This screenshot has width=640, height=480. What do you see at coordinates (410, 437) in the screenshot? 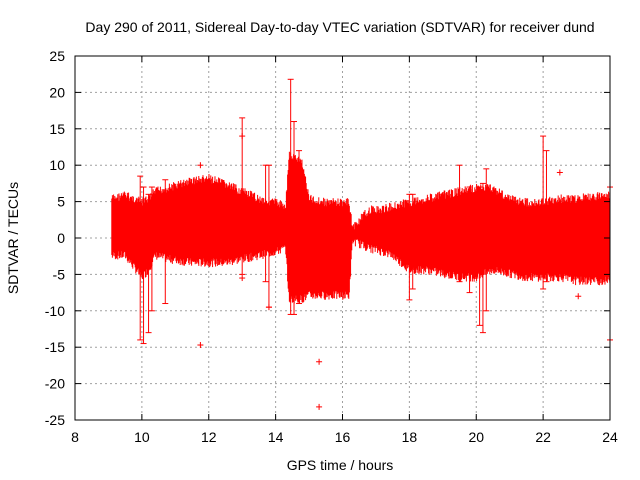
I see `x-tick-label: 18` at bounding box center [410, 437].